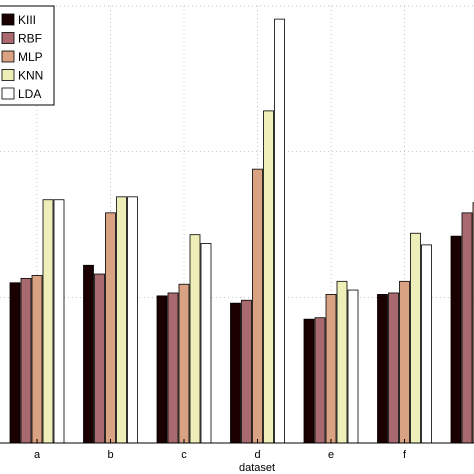 This screenshot has height=474, width=474. What do you see at coordinates (27, 20) in the screenshot?
I see `legend-label: KIII` at bounding box center [27, 20].